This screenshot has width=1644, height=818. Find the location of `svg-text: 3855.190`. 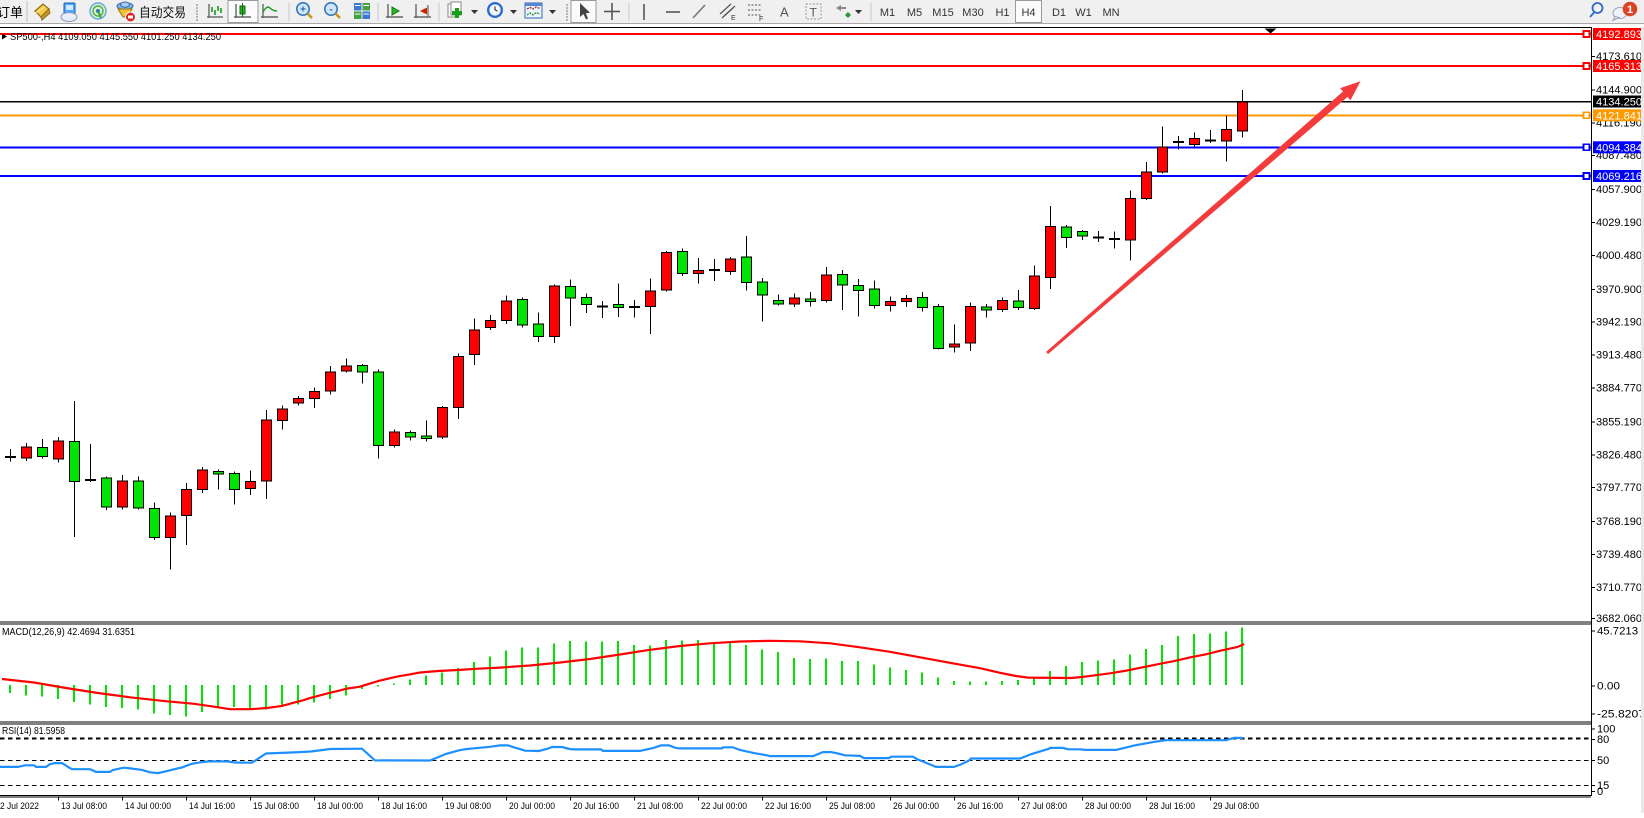

svg-text: 3855.190 is located at coordinates (1619, 422).